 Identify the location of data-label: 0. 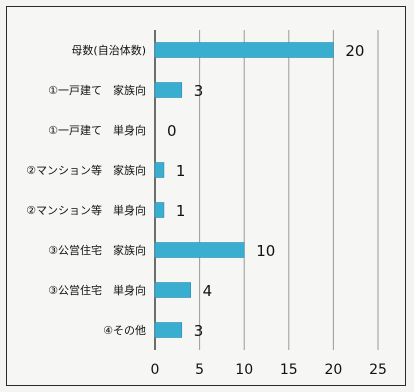
(172, 131).